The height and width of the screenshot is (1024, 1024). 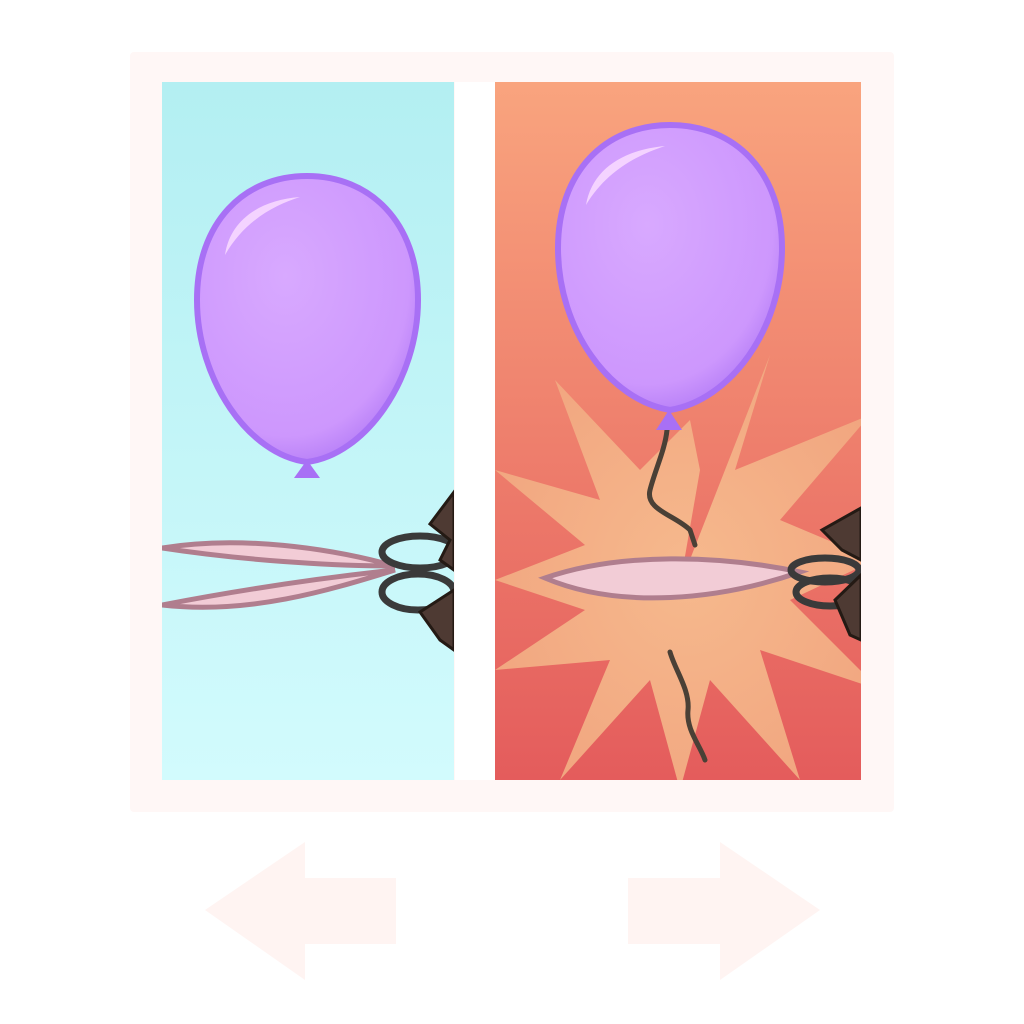 What do you see at coordinates (308, 570) in the screenshot?
I see `scissors-open-icon` at bounding box center [308, 570].